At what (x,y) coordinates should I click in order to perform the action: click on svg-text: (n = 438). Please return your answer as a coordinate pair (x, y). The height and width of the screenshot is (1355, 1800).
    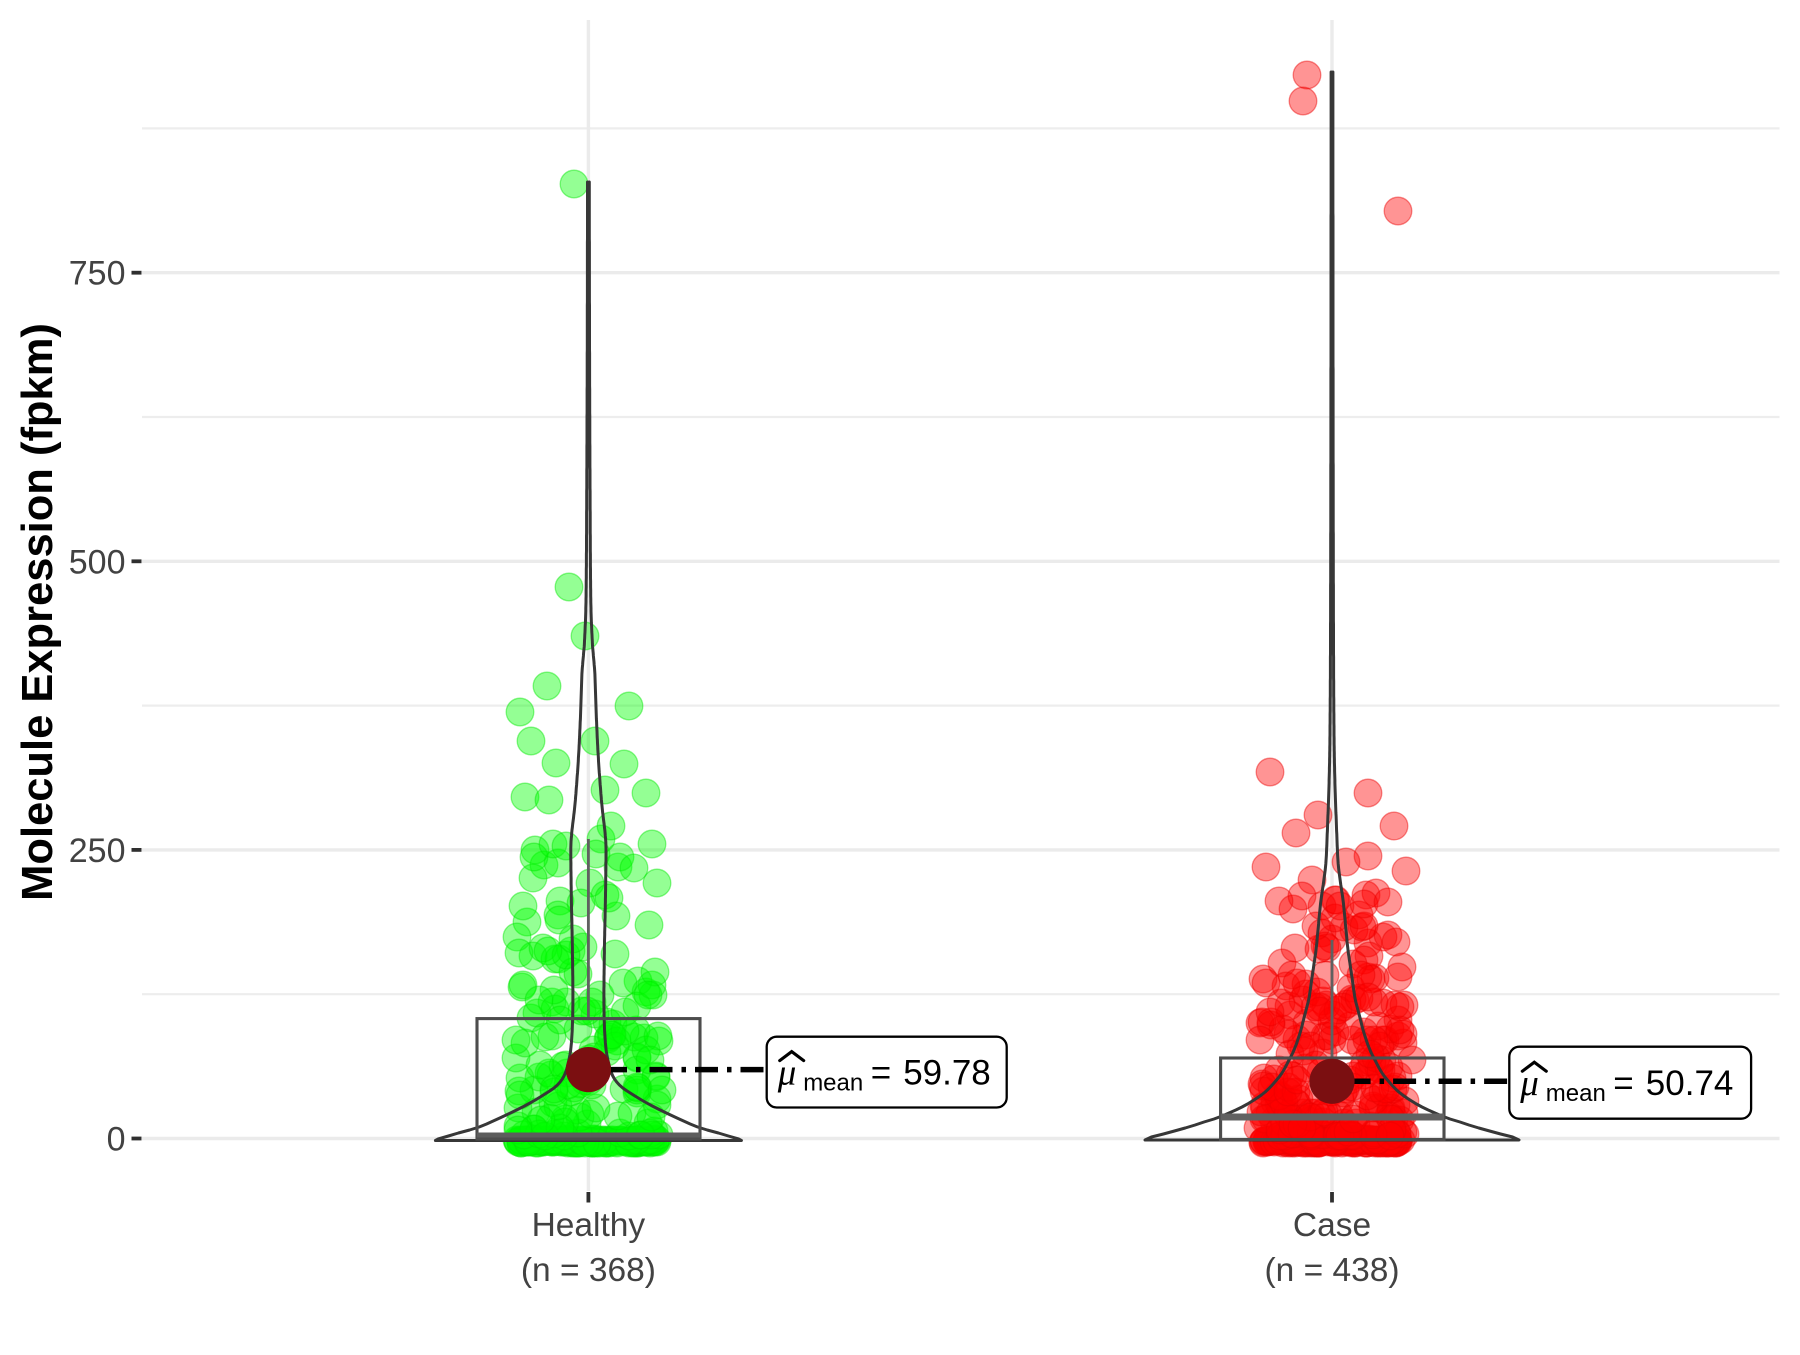
    Looking at the image, I should click on (1331, 1270).